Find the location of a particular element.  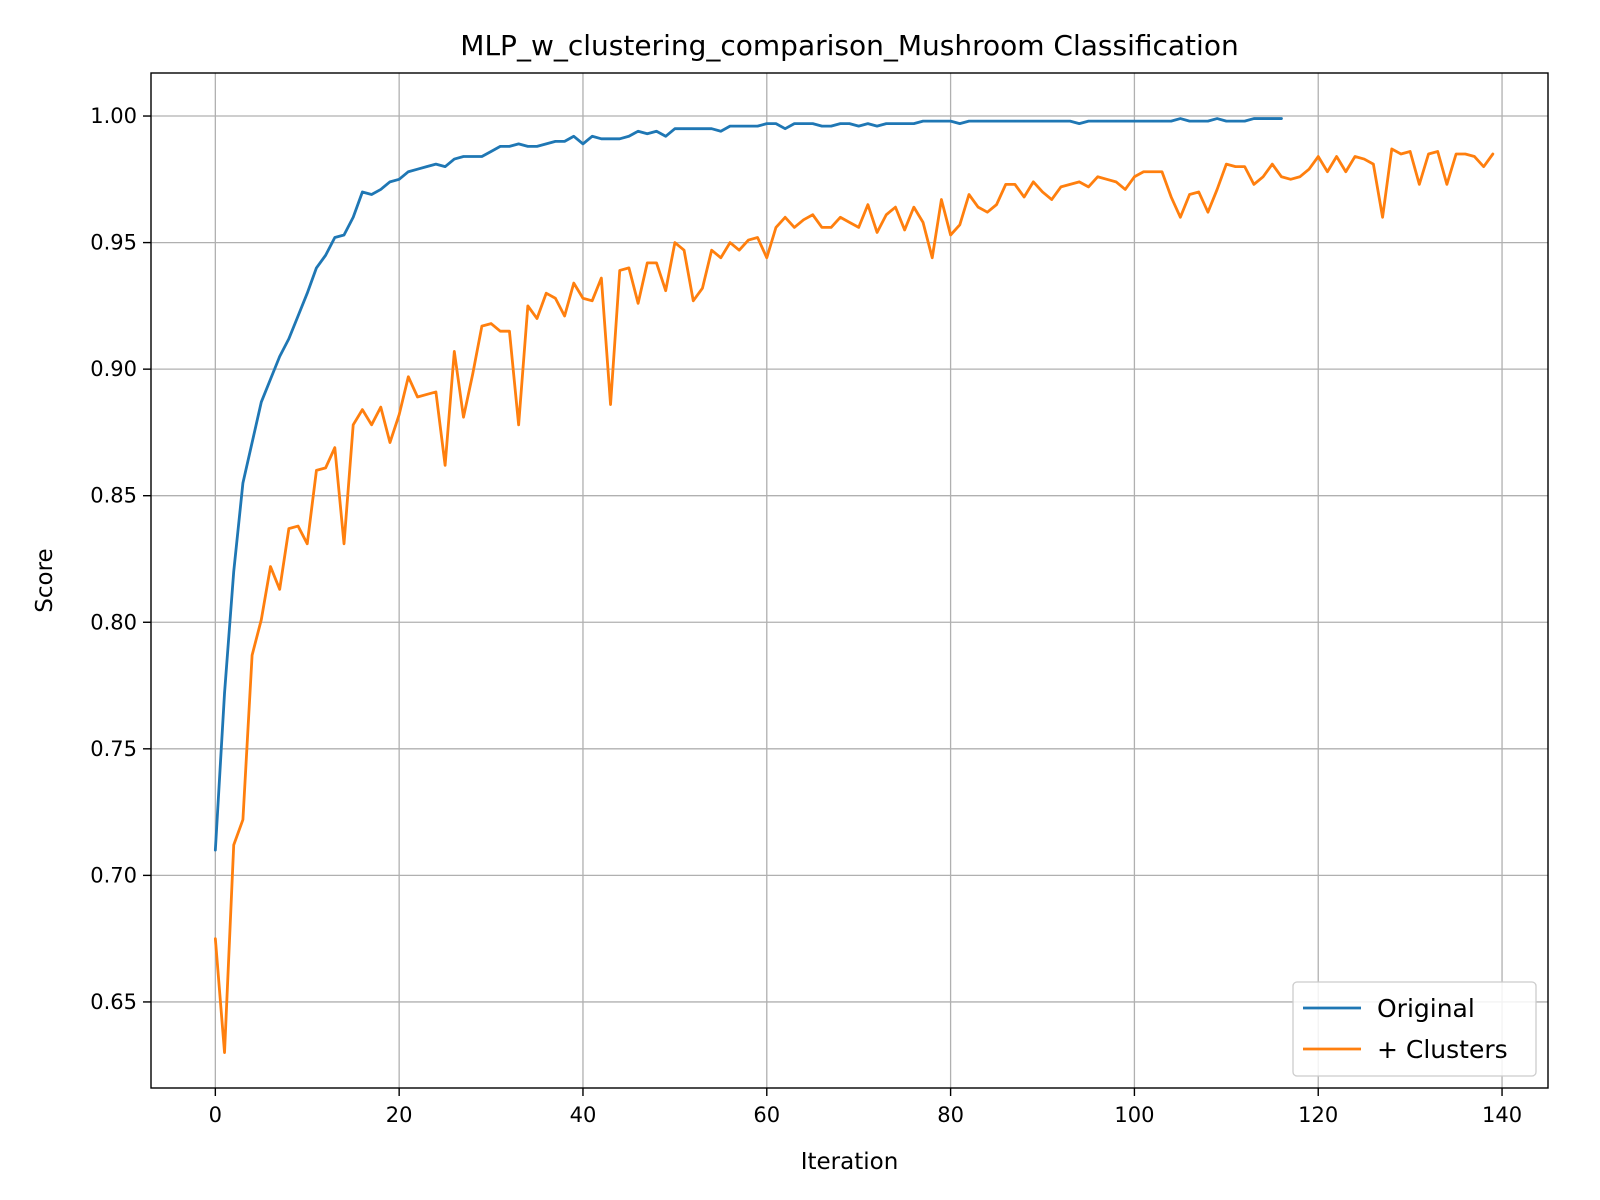

y-tick-label: 0.75 is located at coordinates (113, 749).